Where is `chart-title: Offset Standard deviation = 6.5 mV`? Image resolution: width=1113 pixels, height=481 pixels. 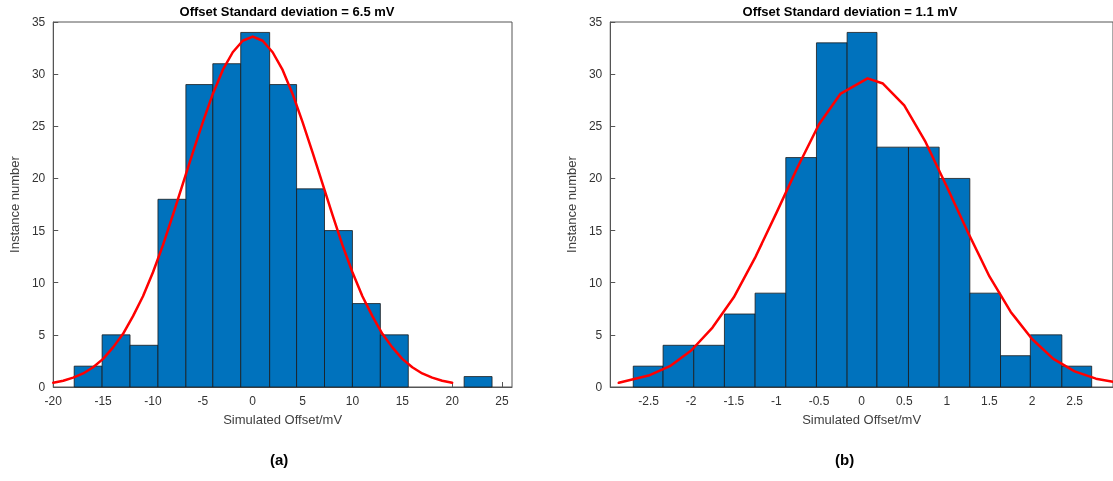 chart-title: Offset Standard deviation = 6.5 mV is located at coordinates (287, 11).